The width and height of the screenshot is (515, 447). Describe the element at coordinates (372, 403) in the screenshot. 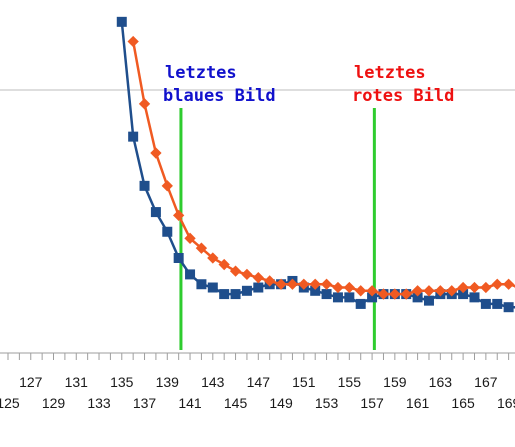

I see `x-tick-label: 157` at that location.